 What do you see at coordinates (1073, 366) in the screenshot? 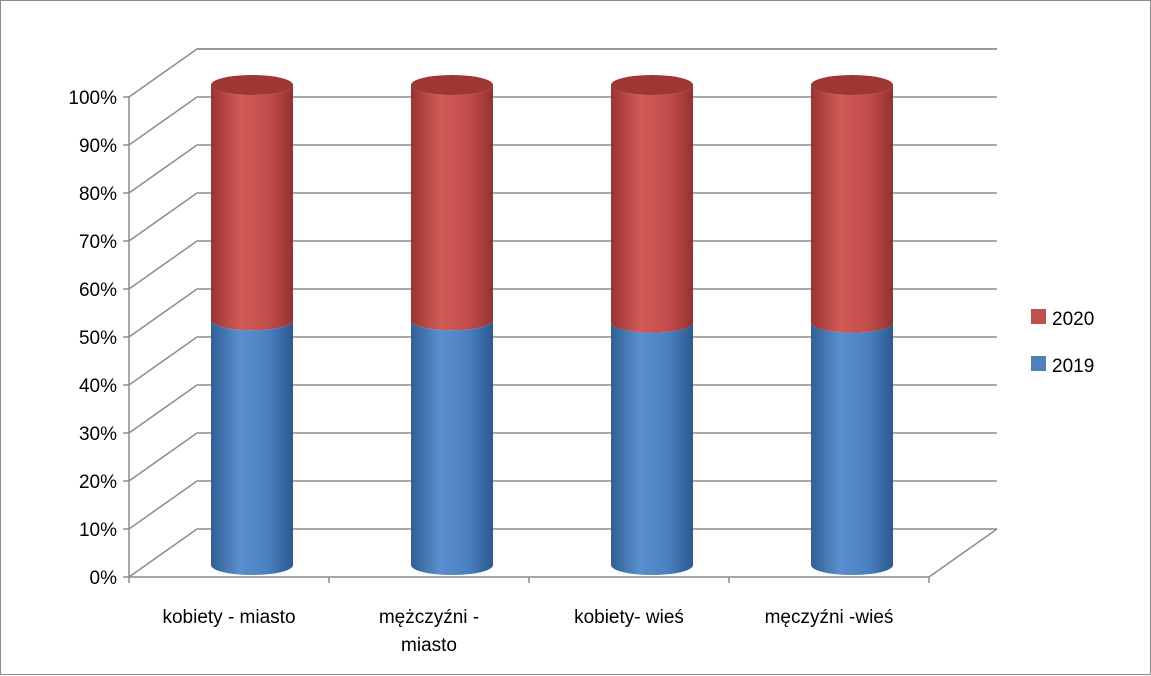
I see `legend-label-2019: 2019` at bounding box center [1073, 366].